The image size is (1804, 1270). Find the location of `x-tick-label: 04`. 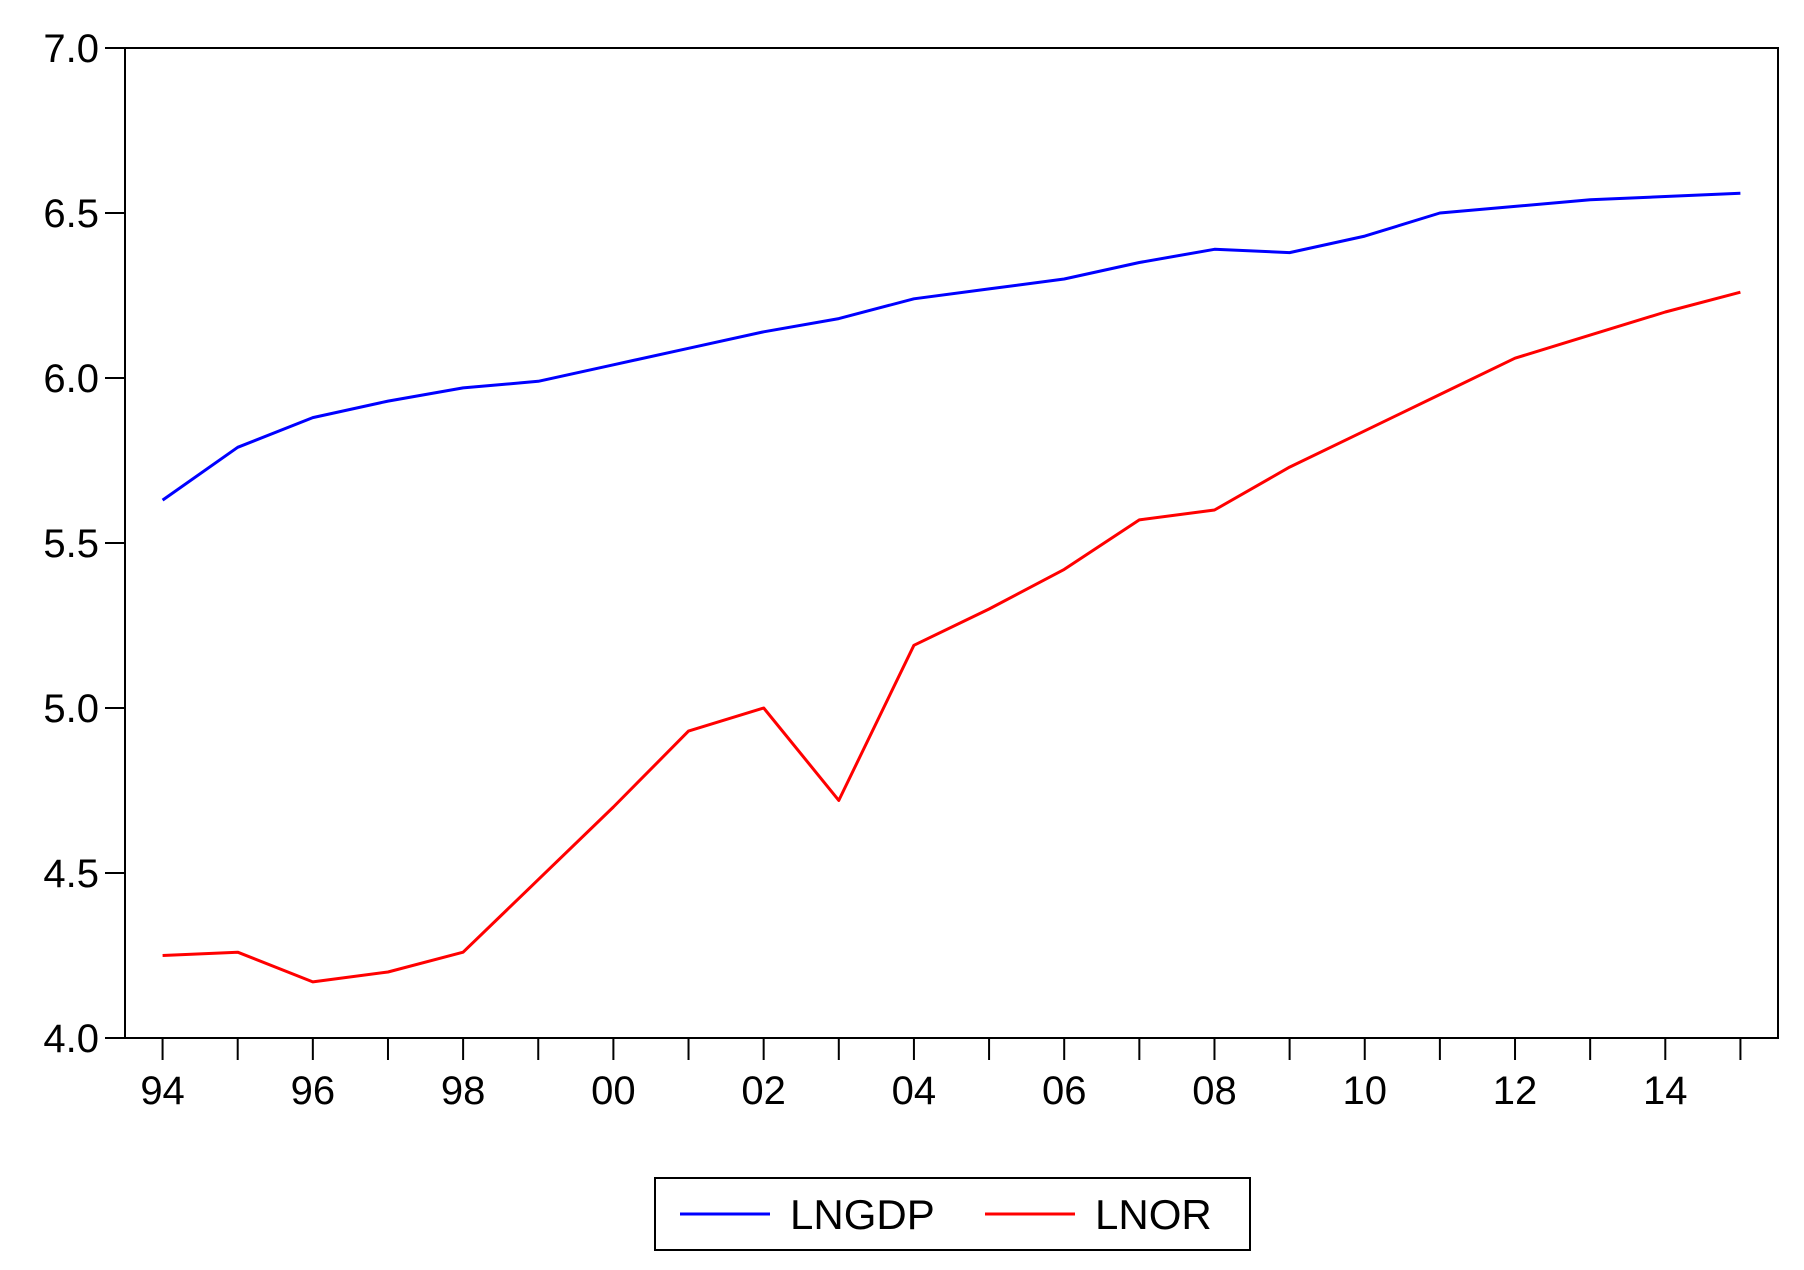

x-tick-label: 04 is located at coordinates (914, 1091).